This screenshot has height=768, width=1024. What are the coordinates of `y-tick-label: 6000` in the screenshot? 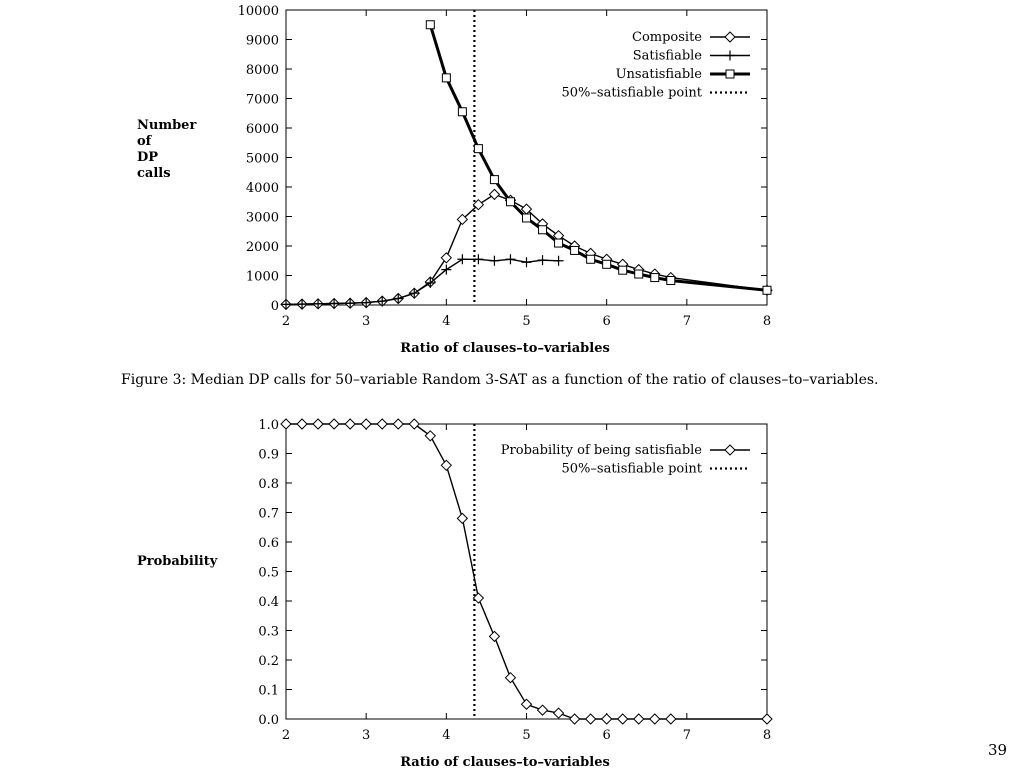 It's located at (262, 129).